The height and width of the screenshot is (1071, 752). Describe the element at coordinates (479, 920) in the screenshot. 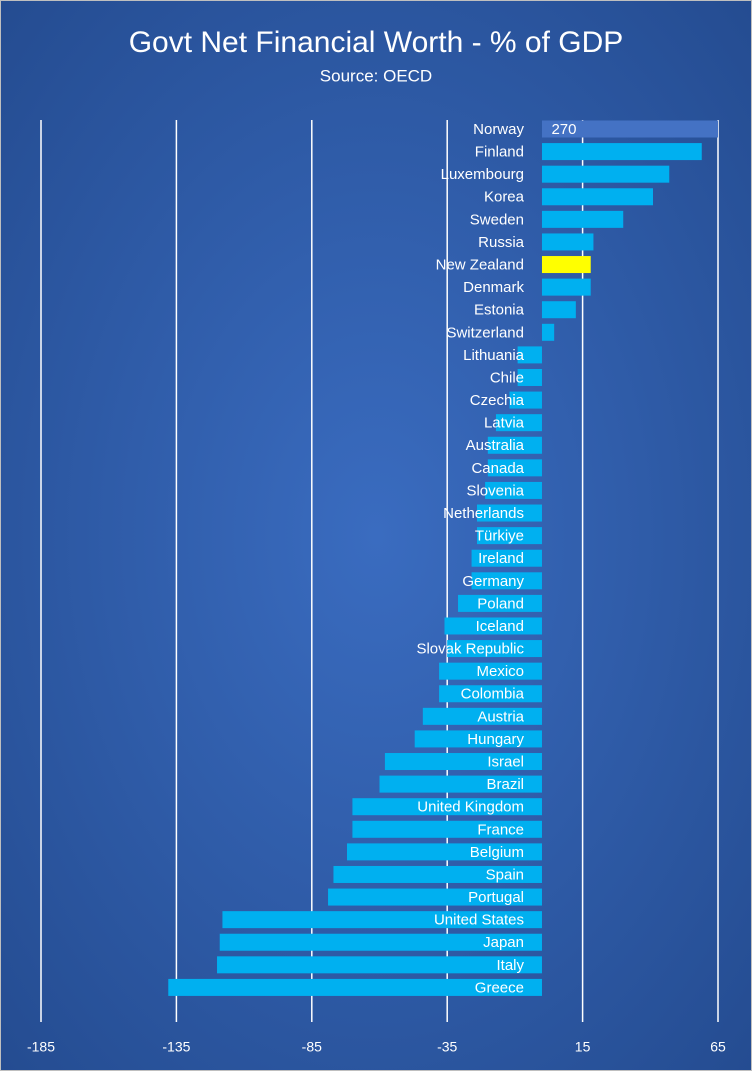

I see `y-tick-label: United States` at that location.